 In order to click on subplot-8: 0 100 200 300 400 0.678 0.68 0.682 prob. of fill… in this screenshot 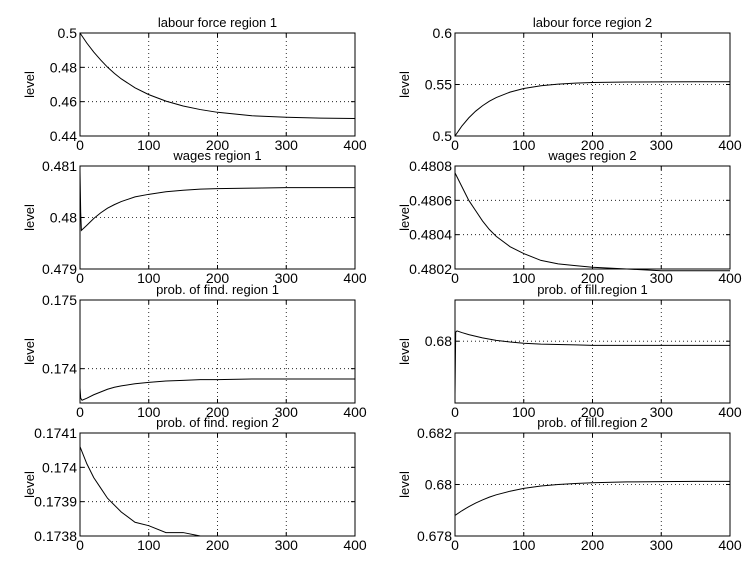, I will do `click(569, 484)`.